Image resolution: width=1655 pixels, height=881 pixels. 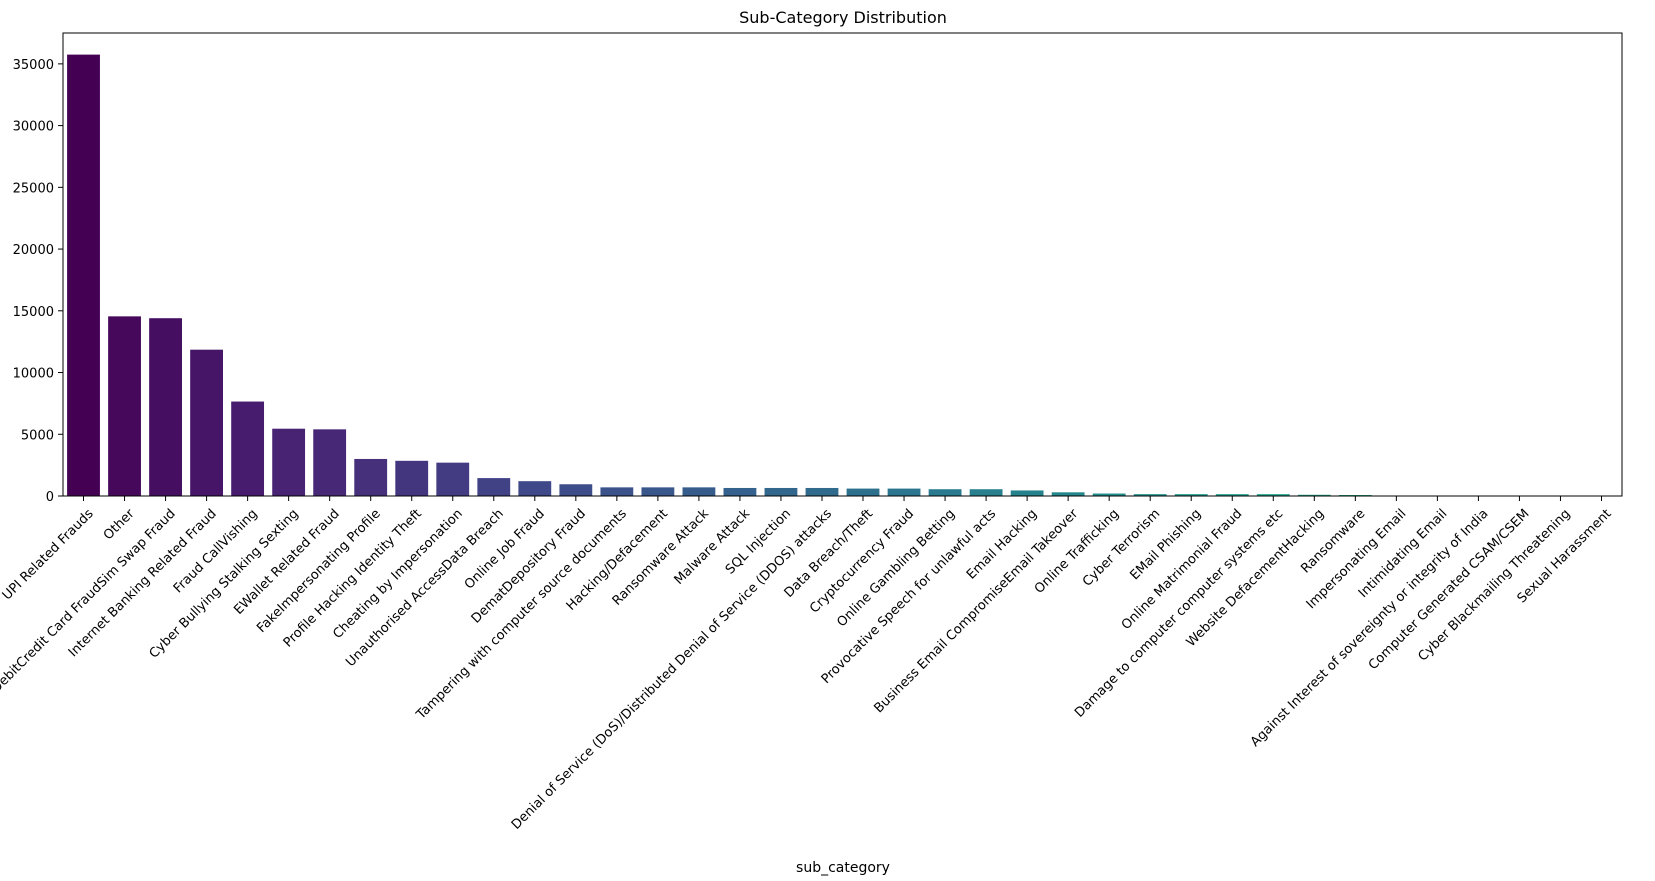 I want to click on x-tick-label: EMail Phishing, so click(x=1166, y=544).